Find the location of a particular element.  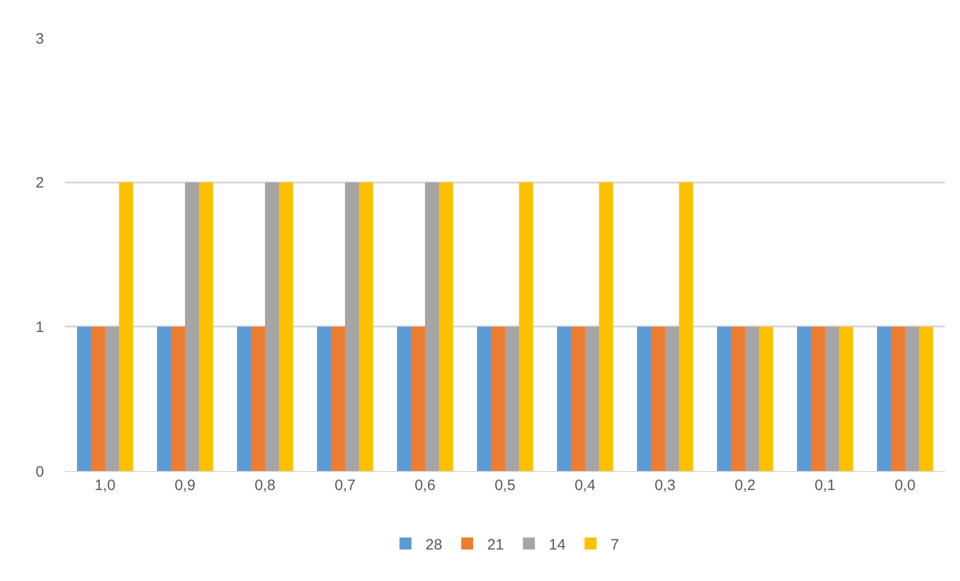

x-tick-label: 1,0 is located at coordinates (105, 485).